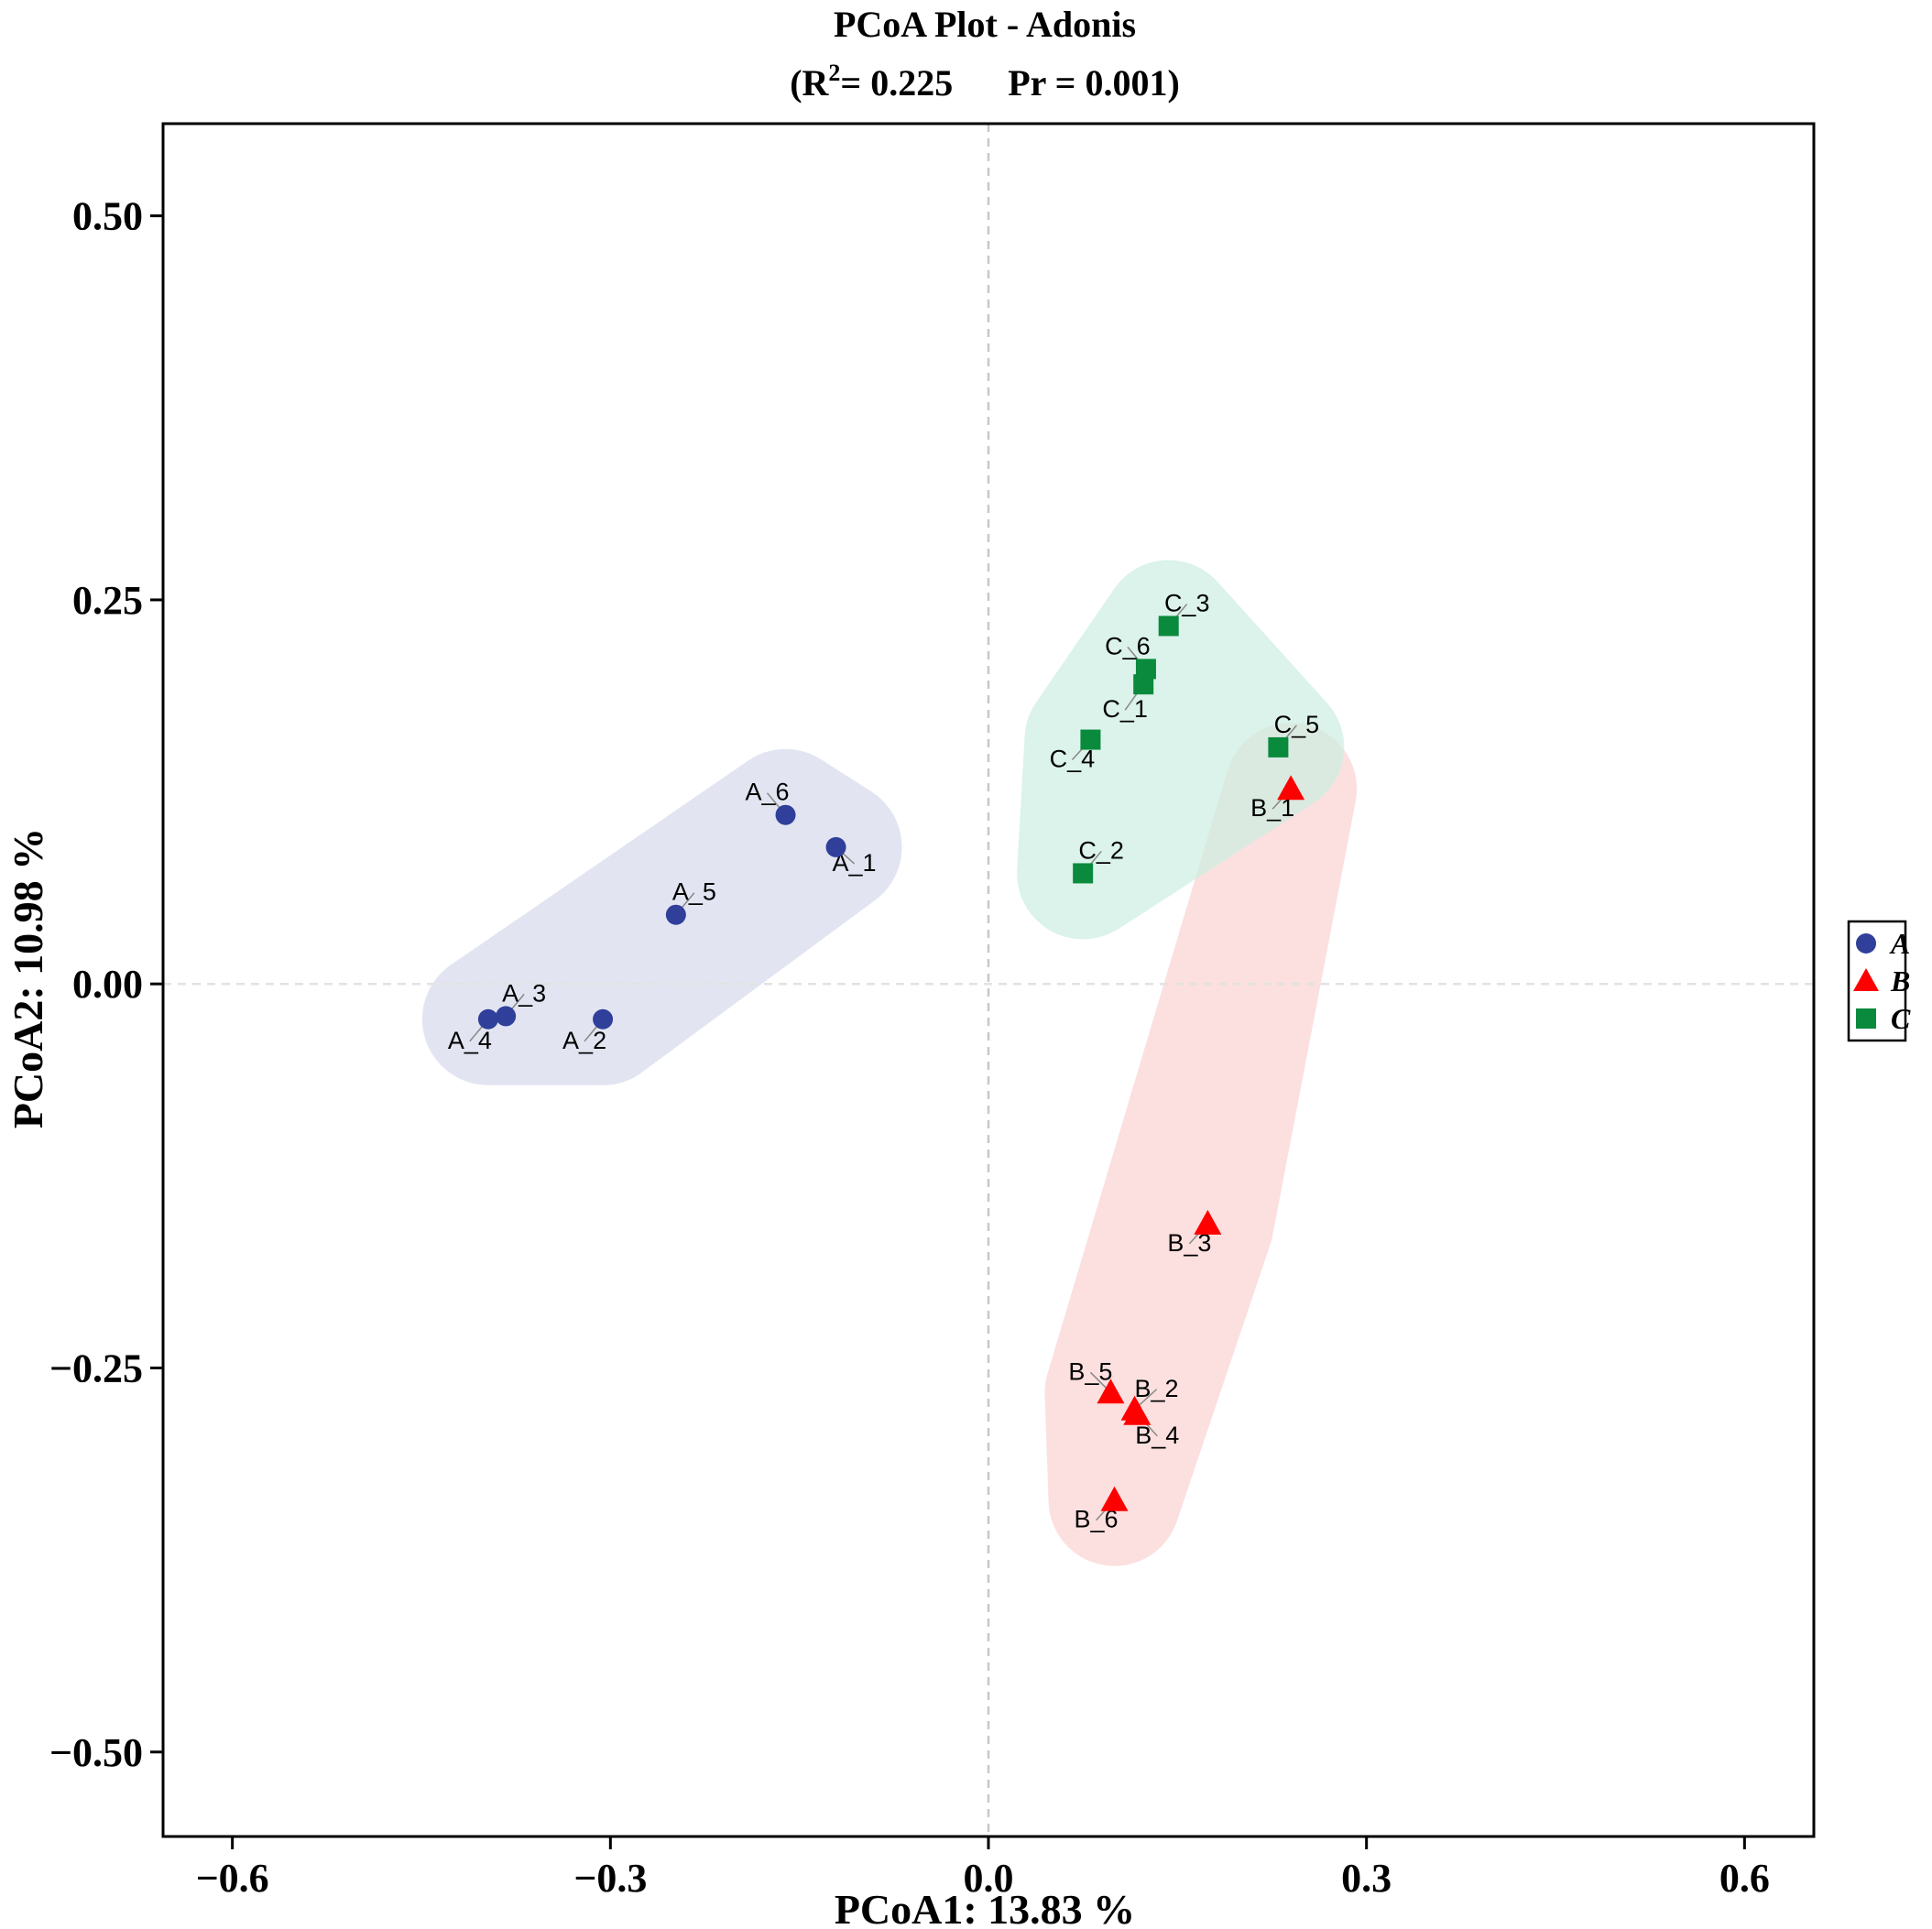 This screenshot has width=1932, height=1929. Describe the element at coordinates (96, 1368) in the screenshot. I see `y-tick-label: −0.25` at that location.